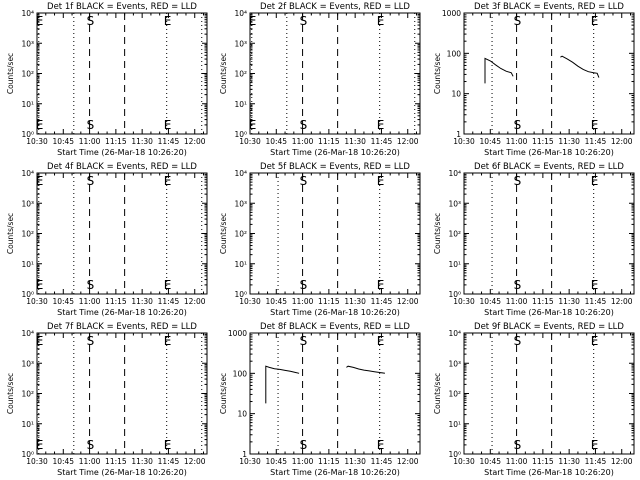 This screenshot has width=640, height=480. What do you see at coordinates (335, 393) in the screenshot?
I see `plot-frame` at bounding box center [335, 393].